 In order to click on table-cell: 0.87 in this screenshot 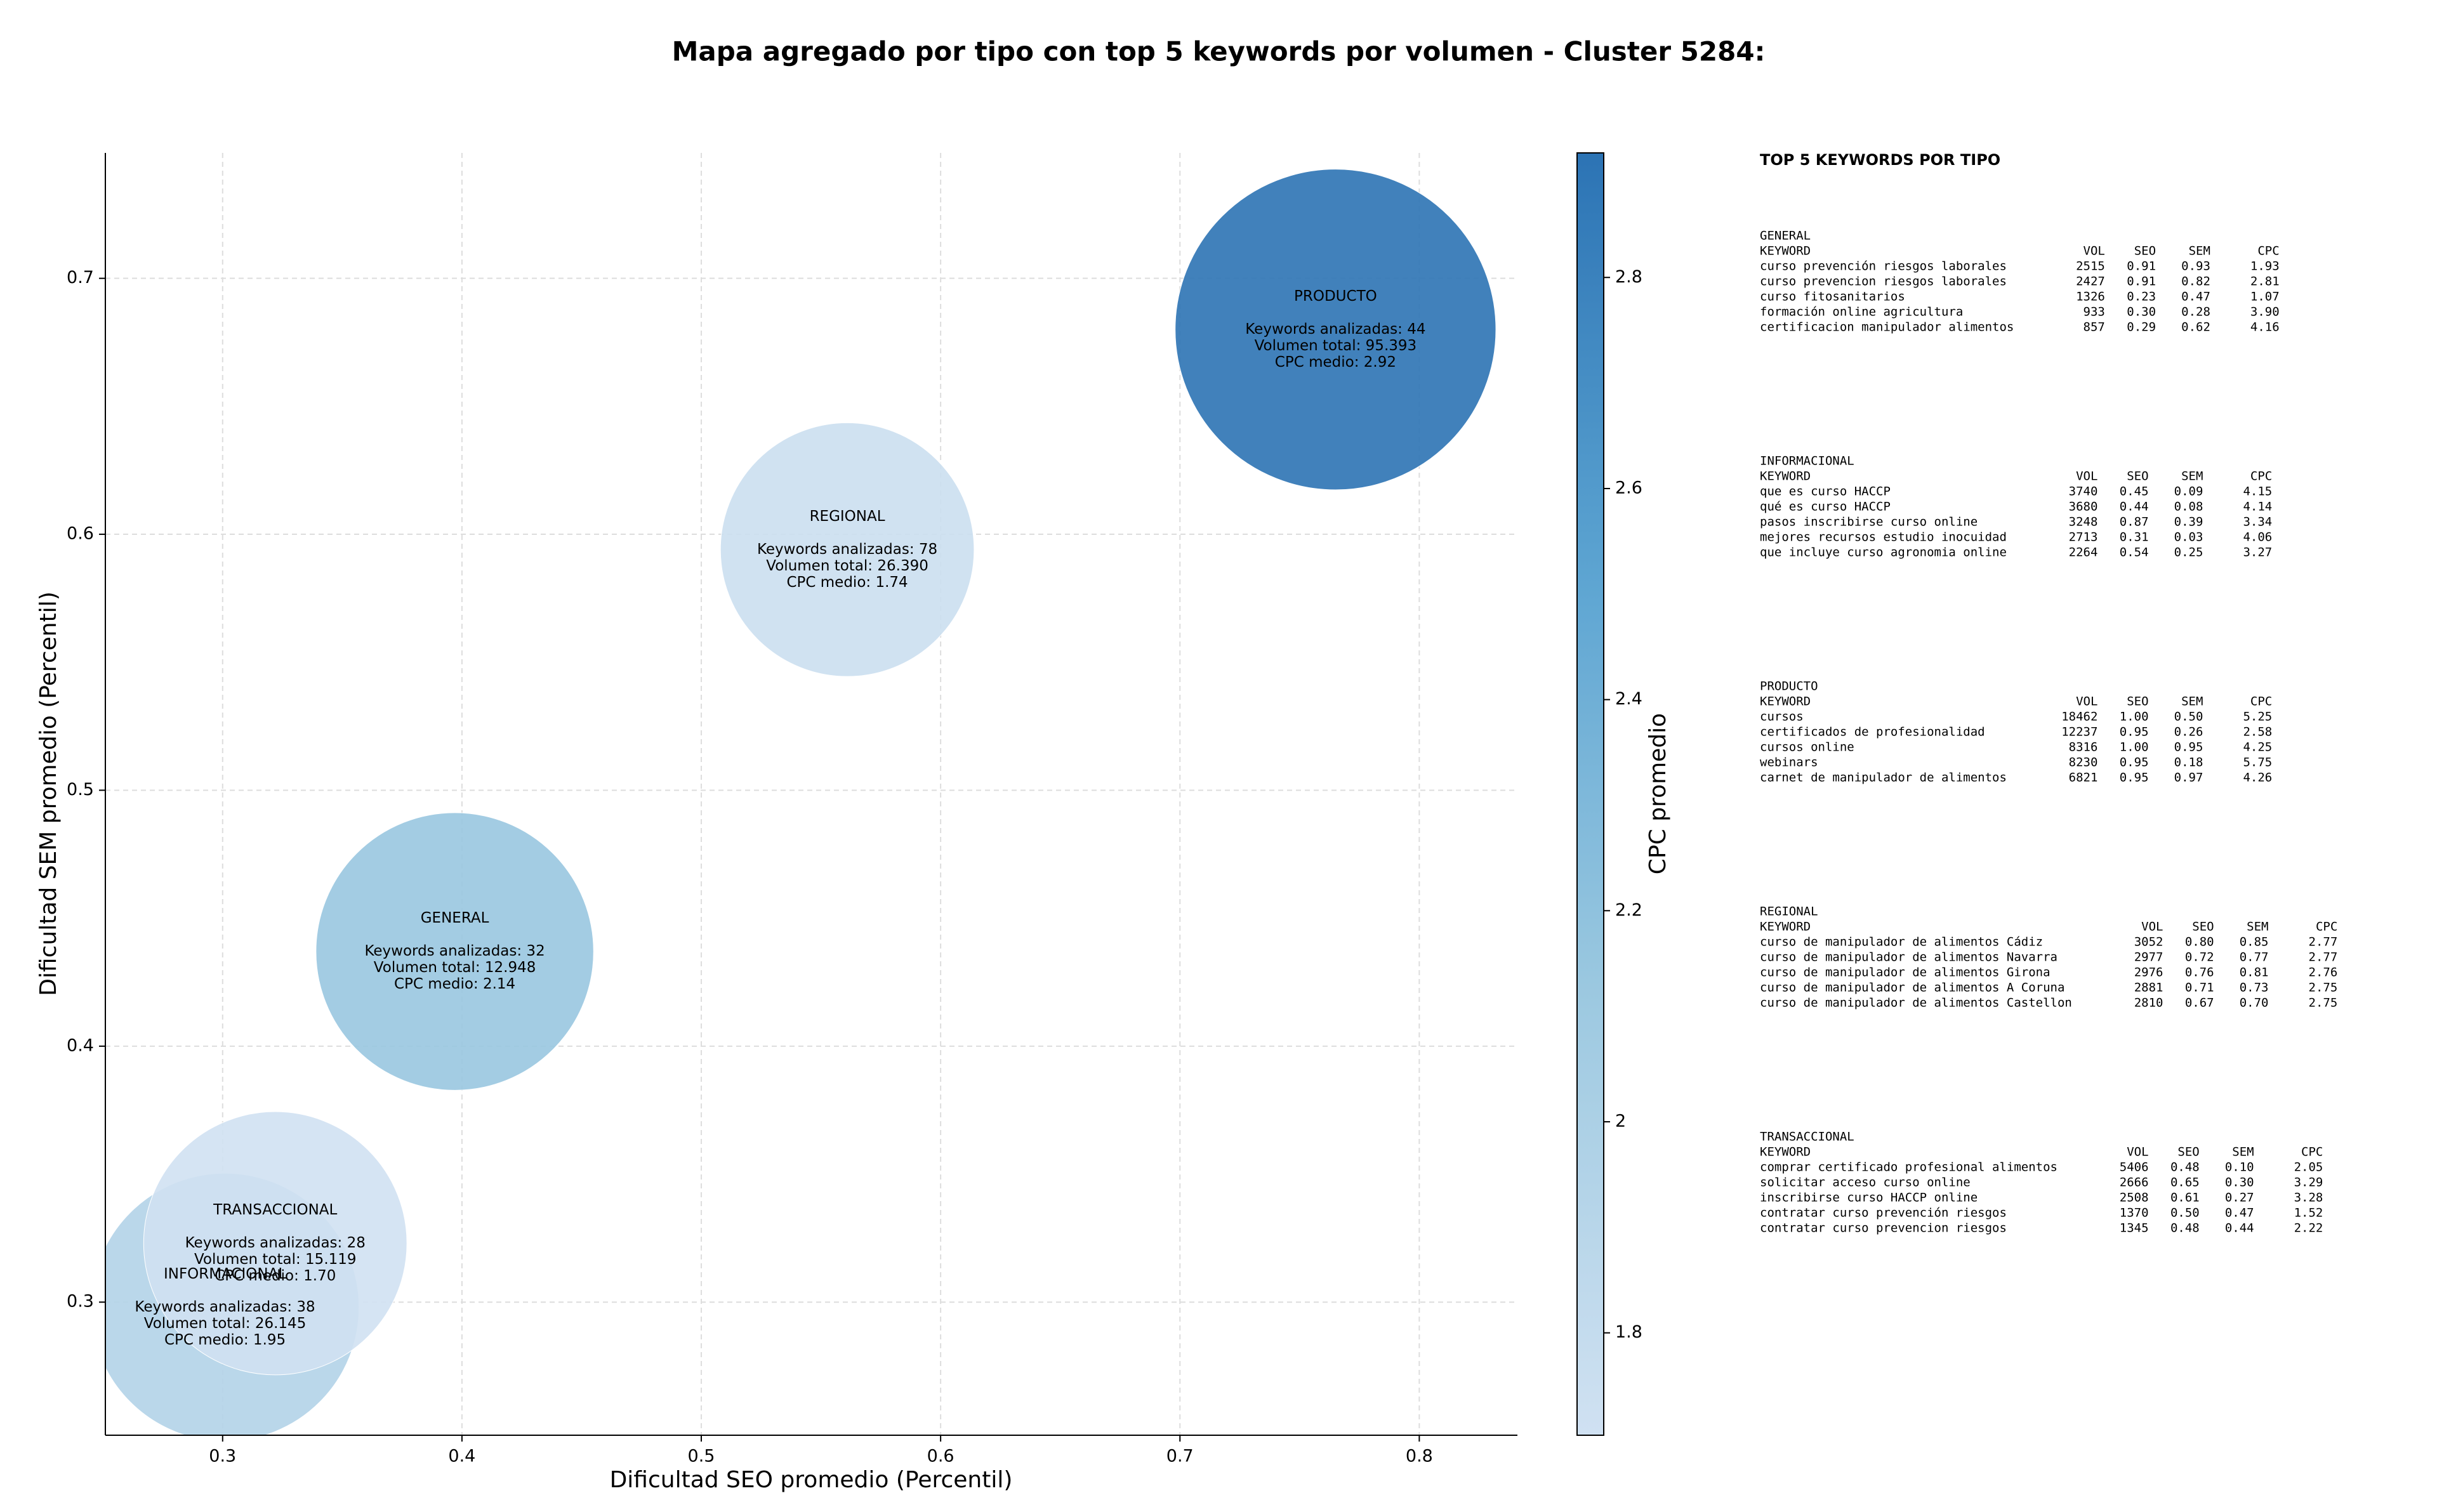, I will do `click(2134, 522)`.